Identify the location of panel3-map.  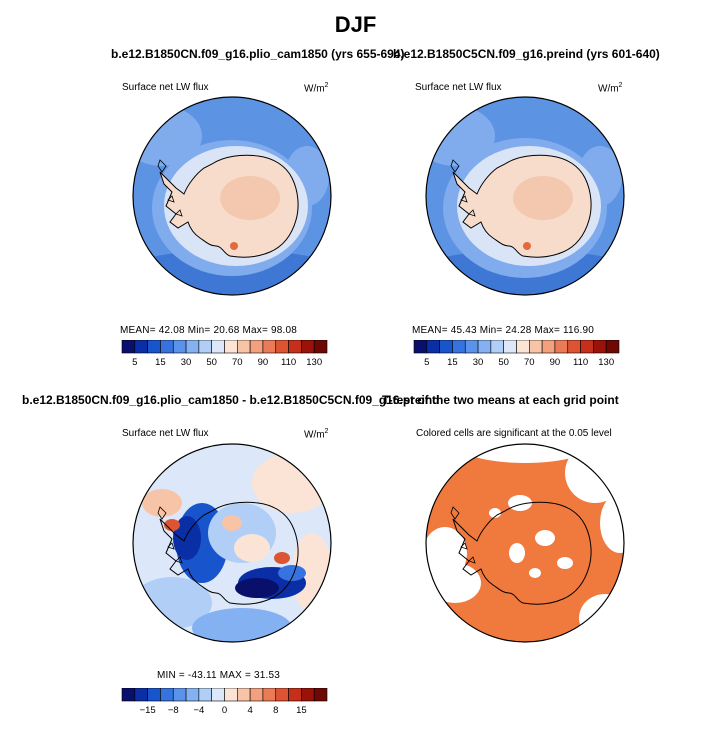
(232, 543).